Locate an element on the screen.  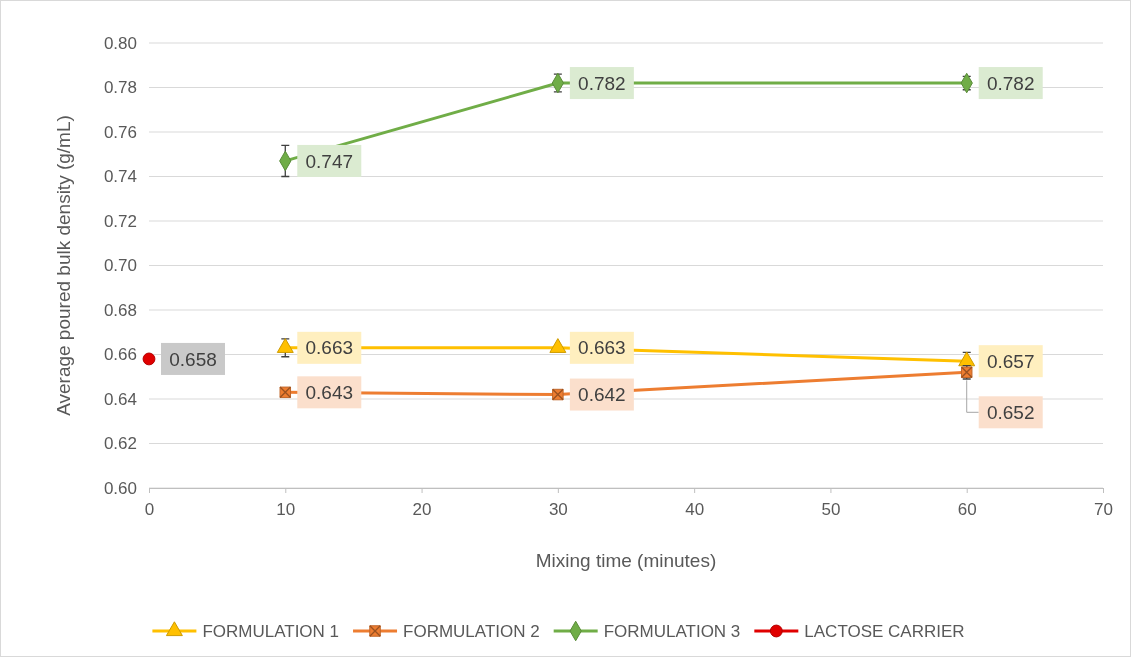
data-label: 0.642 is located at coordinates (602, 395).